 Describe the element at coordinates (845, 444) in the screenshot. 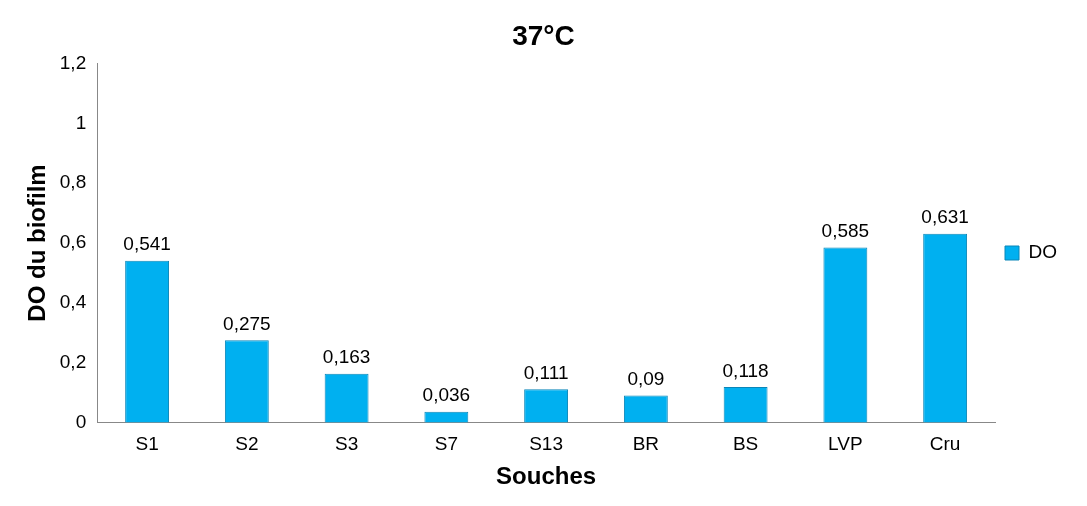

I see `x-tick-label: LVP` at that location.